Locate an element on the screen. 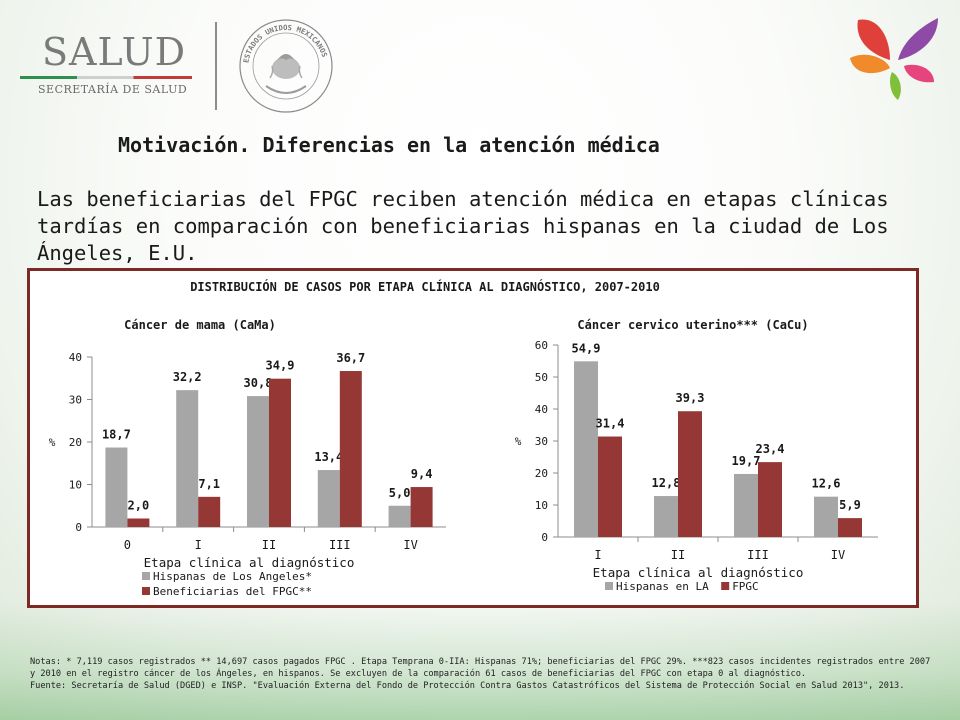 Image resolution: width=960 pixels, height=720 pixels. data-label: 12,6 is located at coordinates (826, 484).